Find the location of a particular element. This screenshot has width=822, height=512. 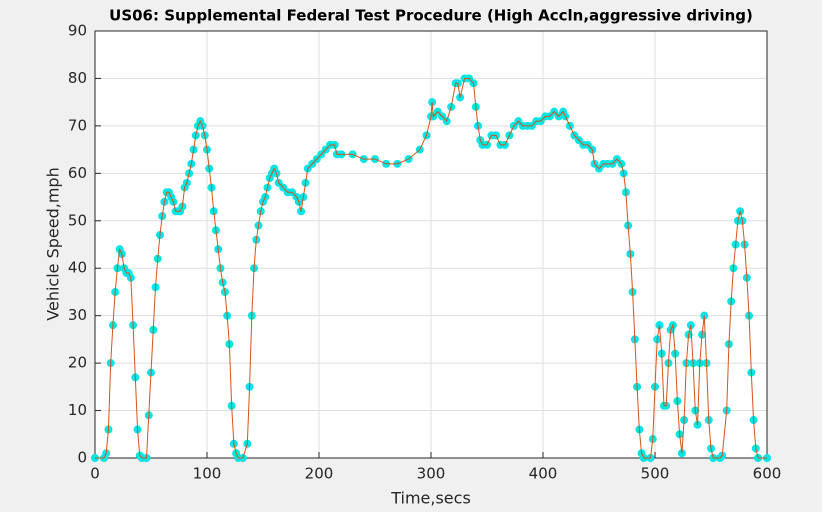

y-tick-label: 60 is located at coordinates (77, 173).